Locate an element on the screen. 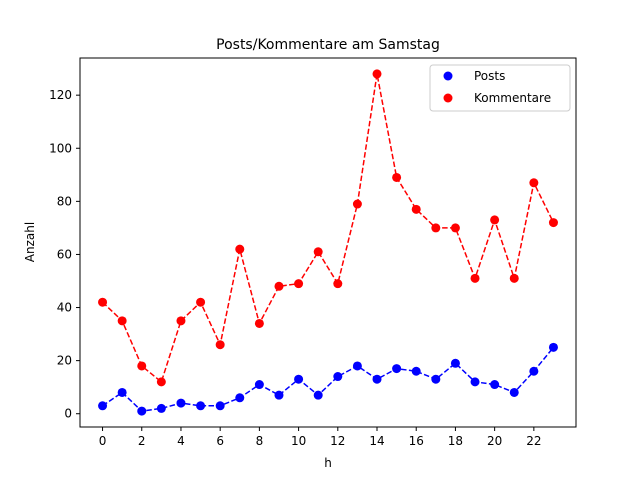  chart-title: Posts/Kommentare am Samstag is located at coordinates (328, 45).